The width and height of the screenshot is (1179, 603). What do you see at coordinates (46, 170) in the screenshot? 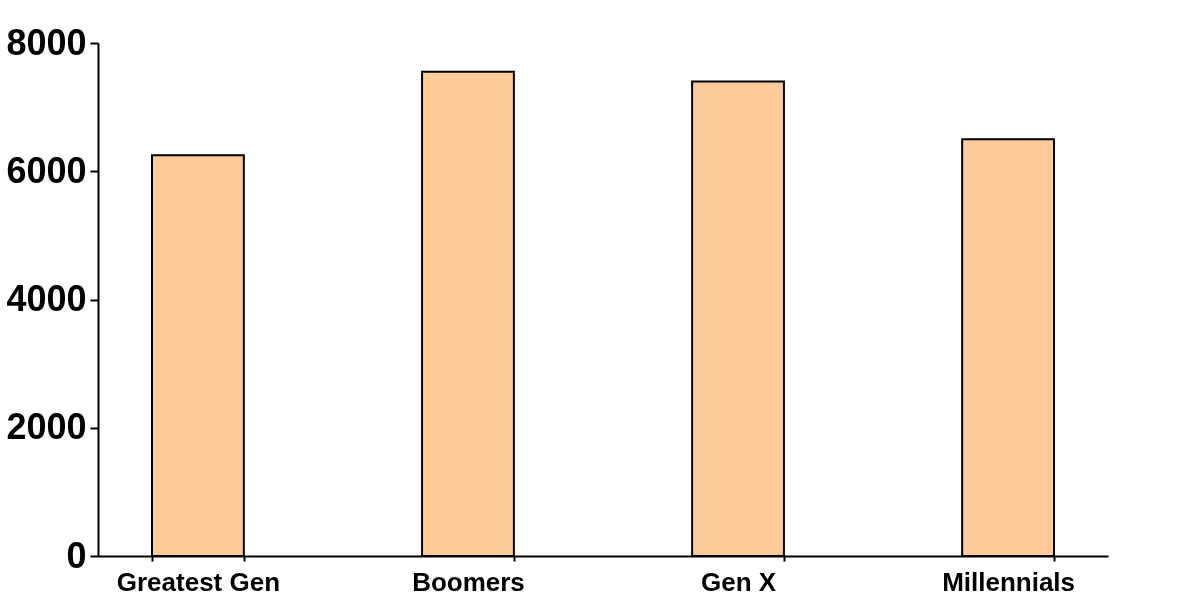
I see `y-tick-label: 6000` at bounding box center [46, 170].